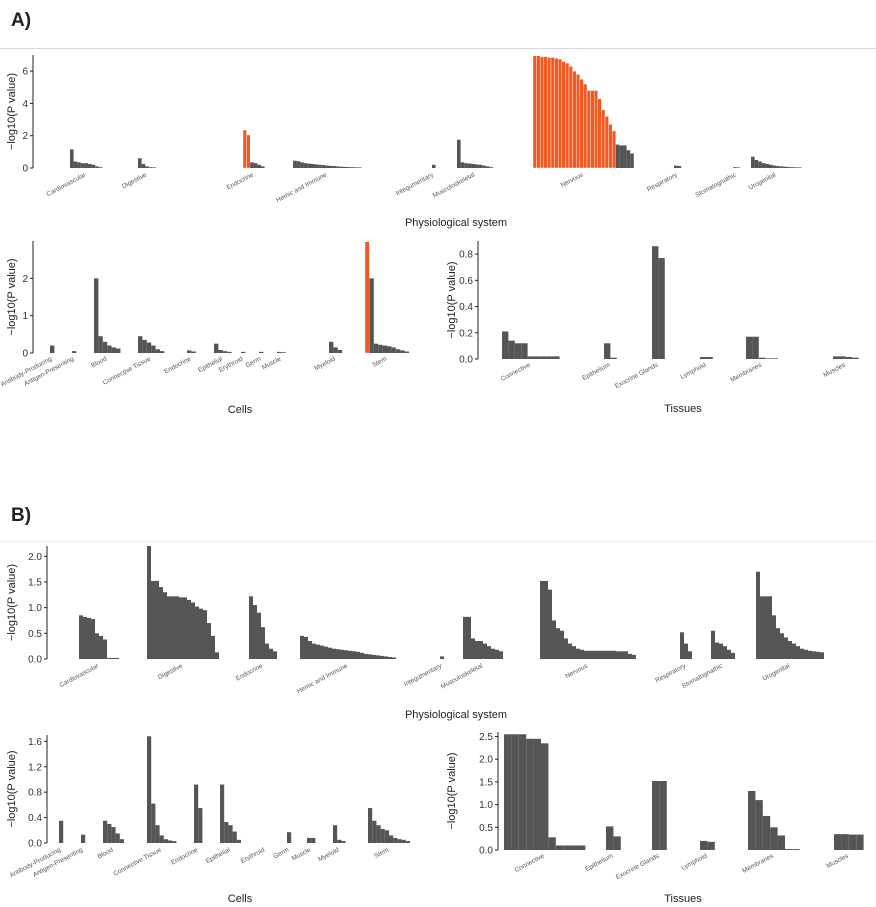  What do you see at coordinates (438, 541) in the screenshot?
I see `panel-b-divider` at bounding box center [438, 541].